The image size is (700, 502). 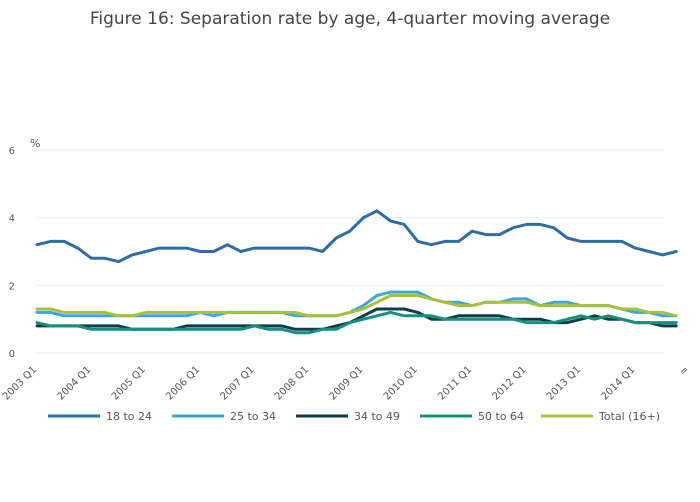 I want to click on x-tick-label: 2007 Q1, so click(x=238, y=383).